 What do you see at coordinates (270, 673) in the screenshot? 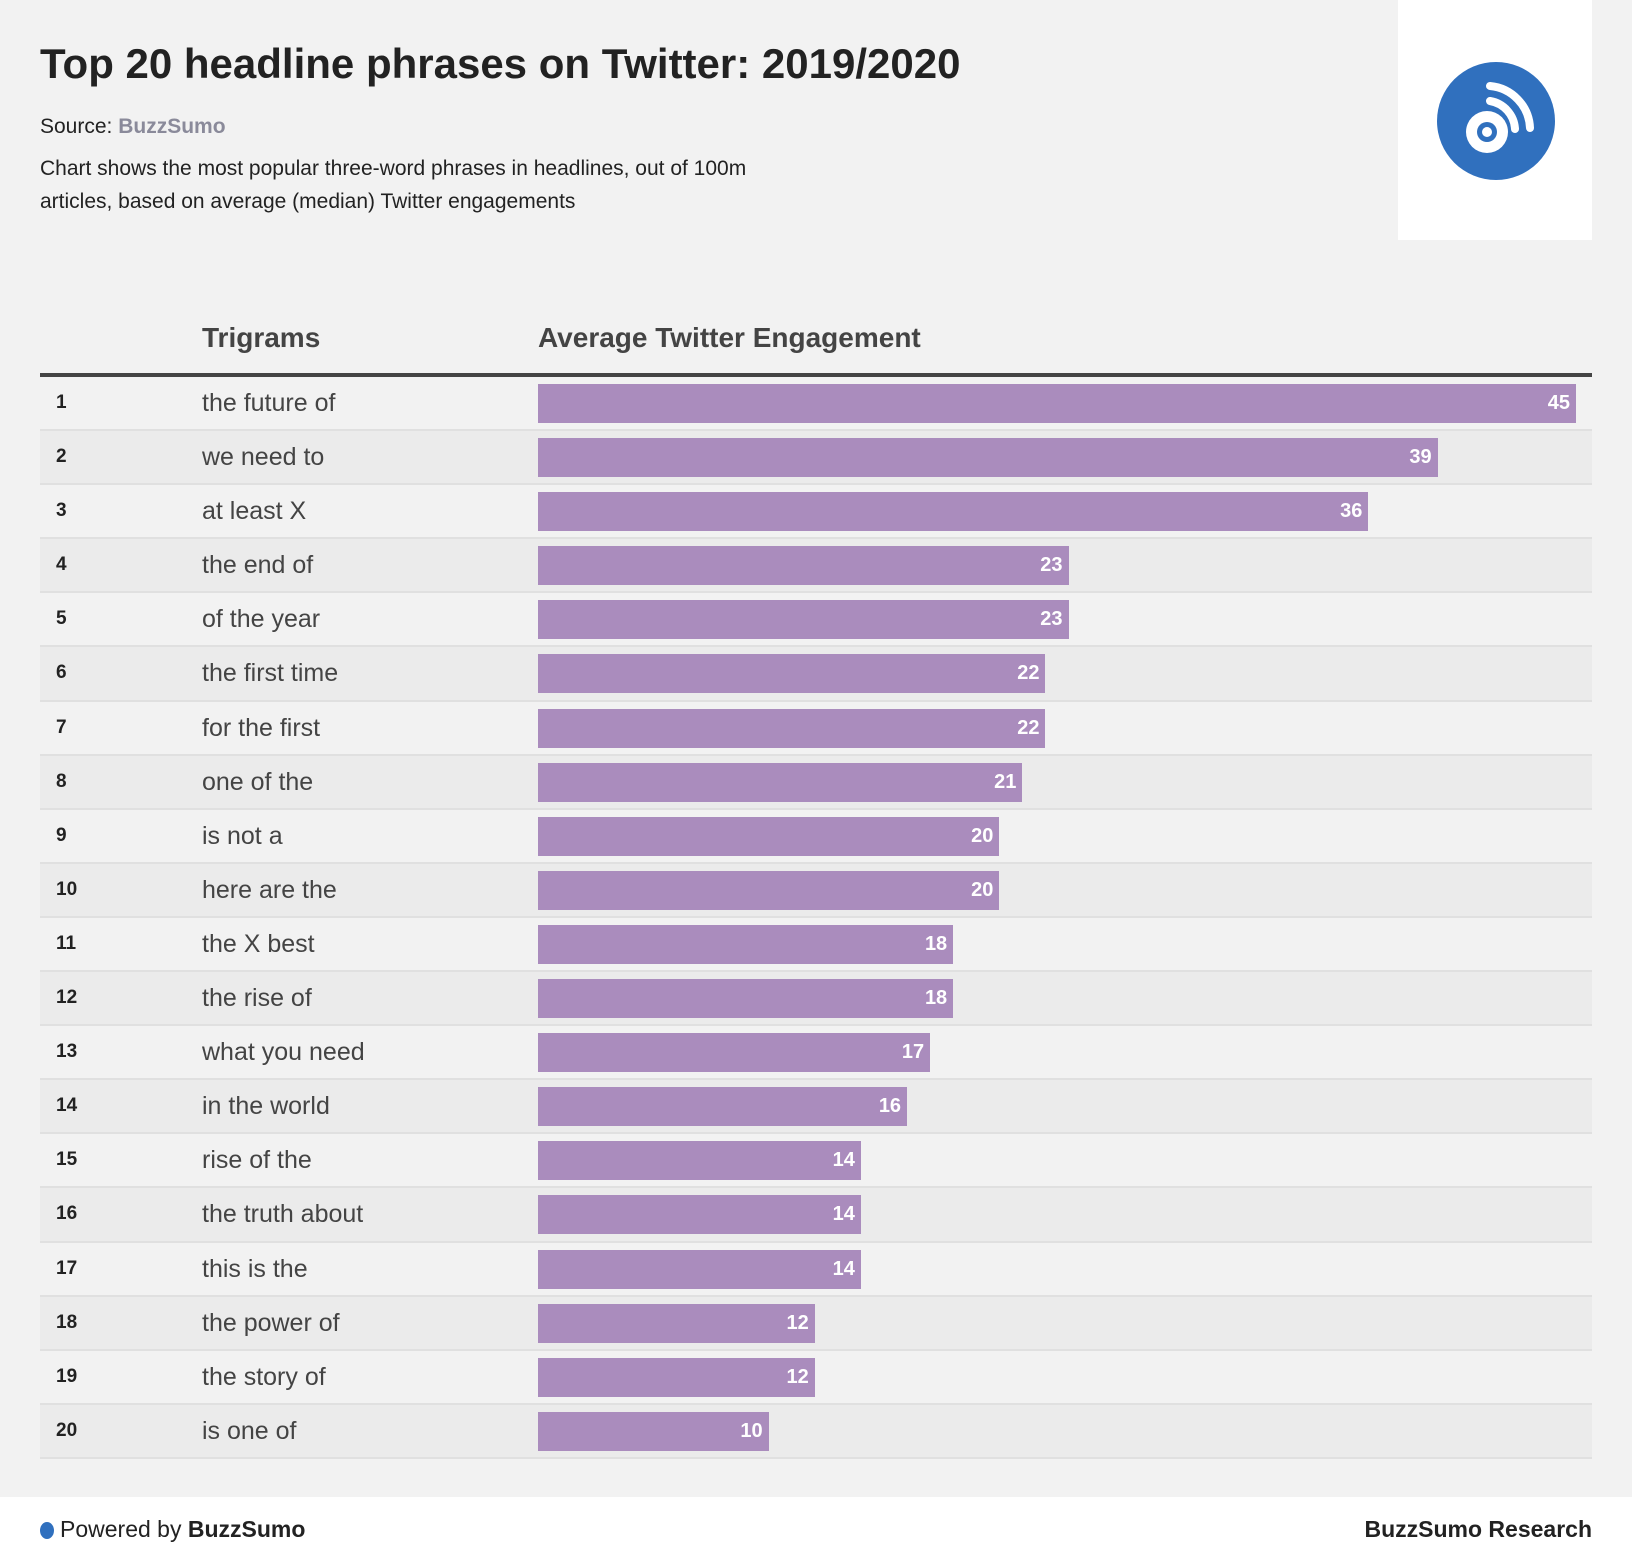
I see `row-trigram: the first time` at bounding box center [270, 673].